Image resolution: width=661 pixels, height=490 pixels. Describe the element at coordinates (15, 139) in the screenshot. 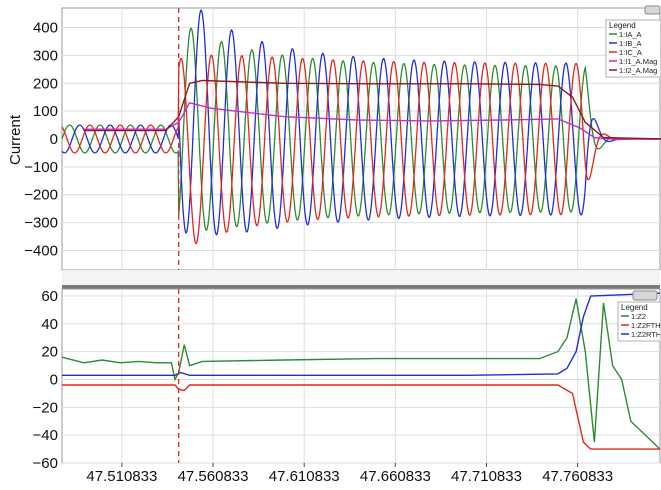

I see `y-axis-label: Current` at that location.